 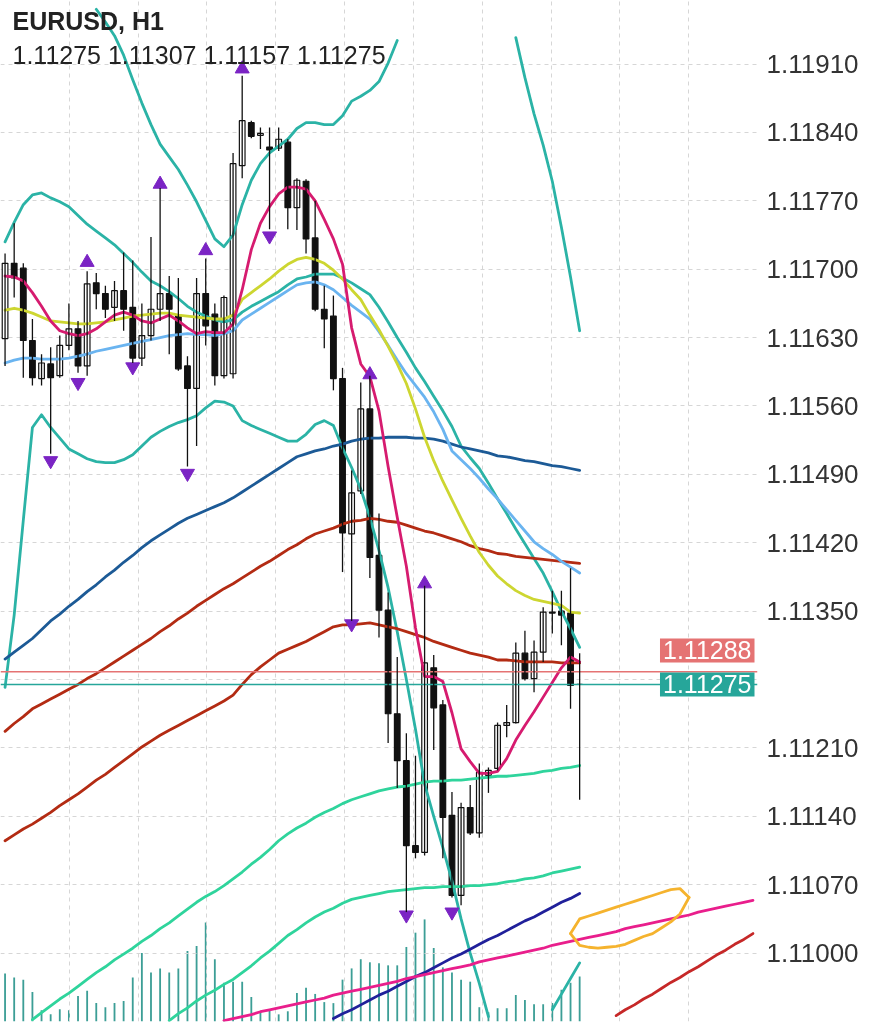 What do you see at coordinates (812, 405) in the screenshot?
I see `y-tick-label: 1.11560` at bounding box center [812, 405].